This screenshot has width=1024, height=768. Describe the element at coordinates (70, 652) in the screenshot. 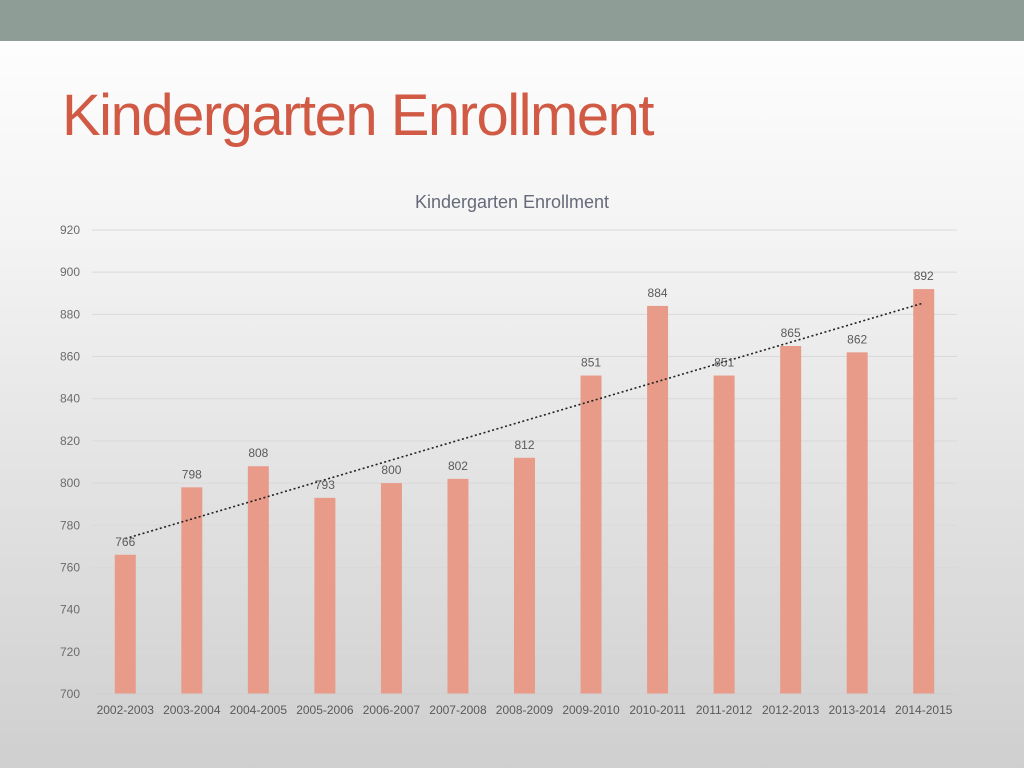

I see `y-tick-label: 720` at that location.